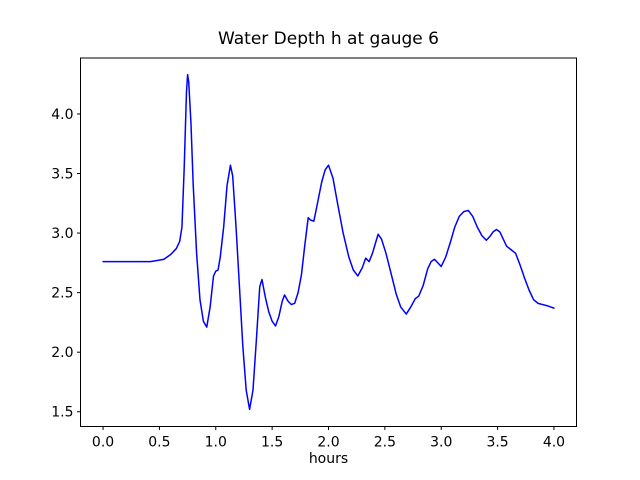 The image size is (640, 480). Describe the element at coordinates (385, 443) in the screenshot. I see `x-tick-label: 2.5` at that location.